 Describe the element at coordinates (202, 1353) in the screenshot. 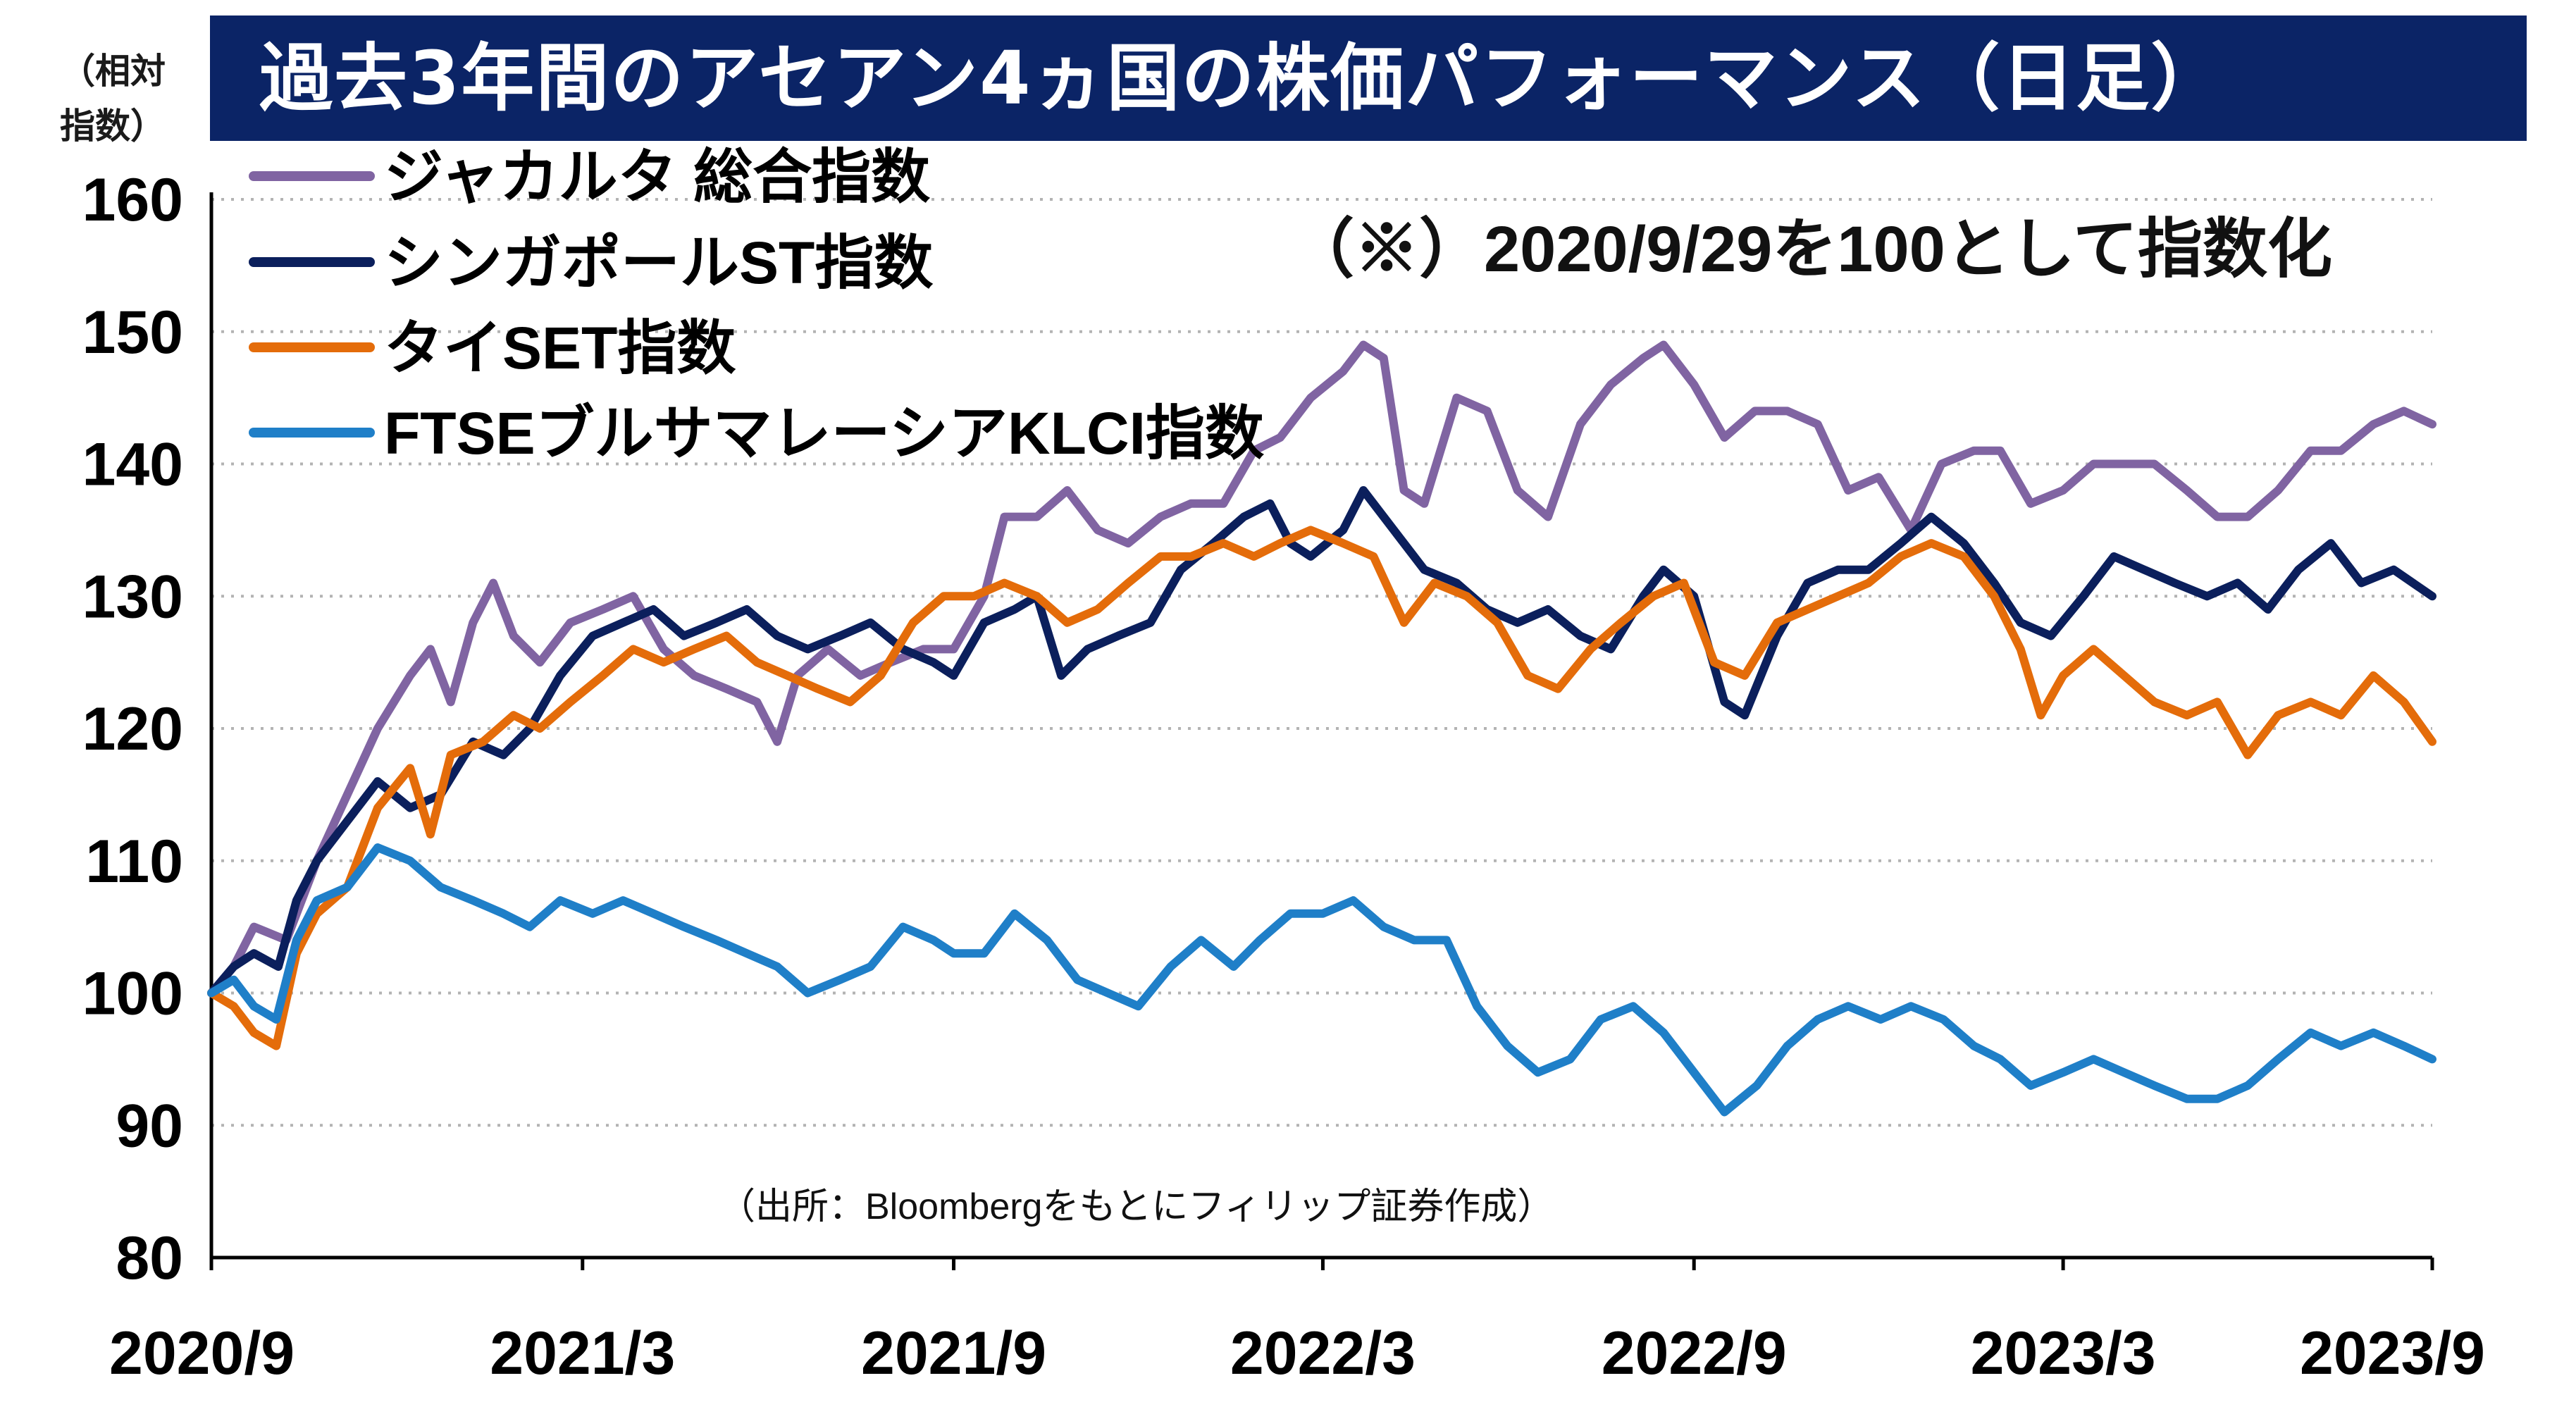

I see `x-tick-label-0: 2020/9` at that location.